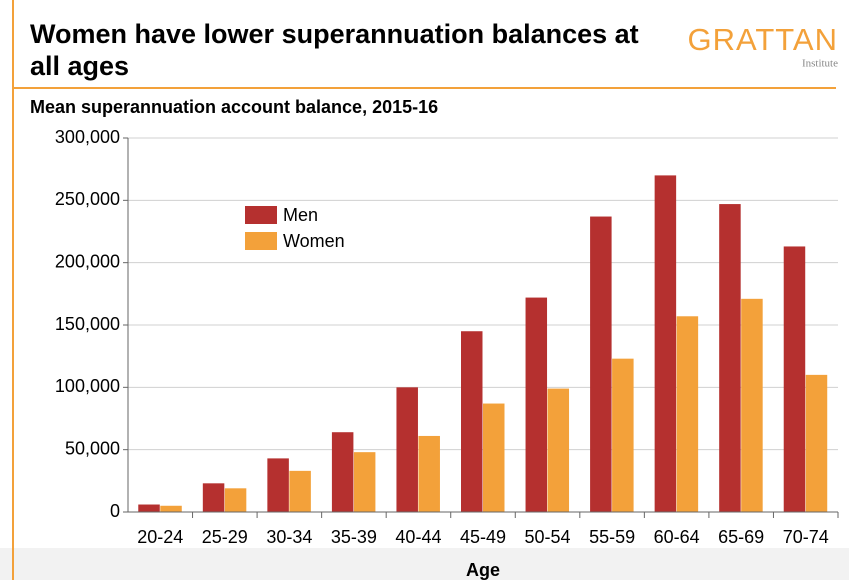  I want to click on x-tick-label: 40-44, so click(418, 537).